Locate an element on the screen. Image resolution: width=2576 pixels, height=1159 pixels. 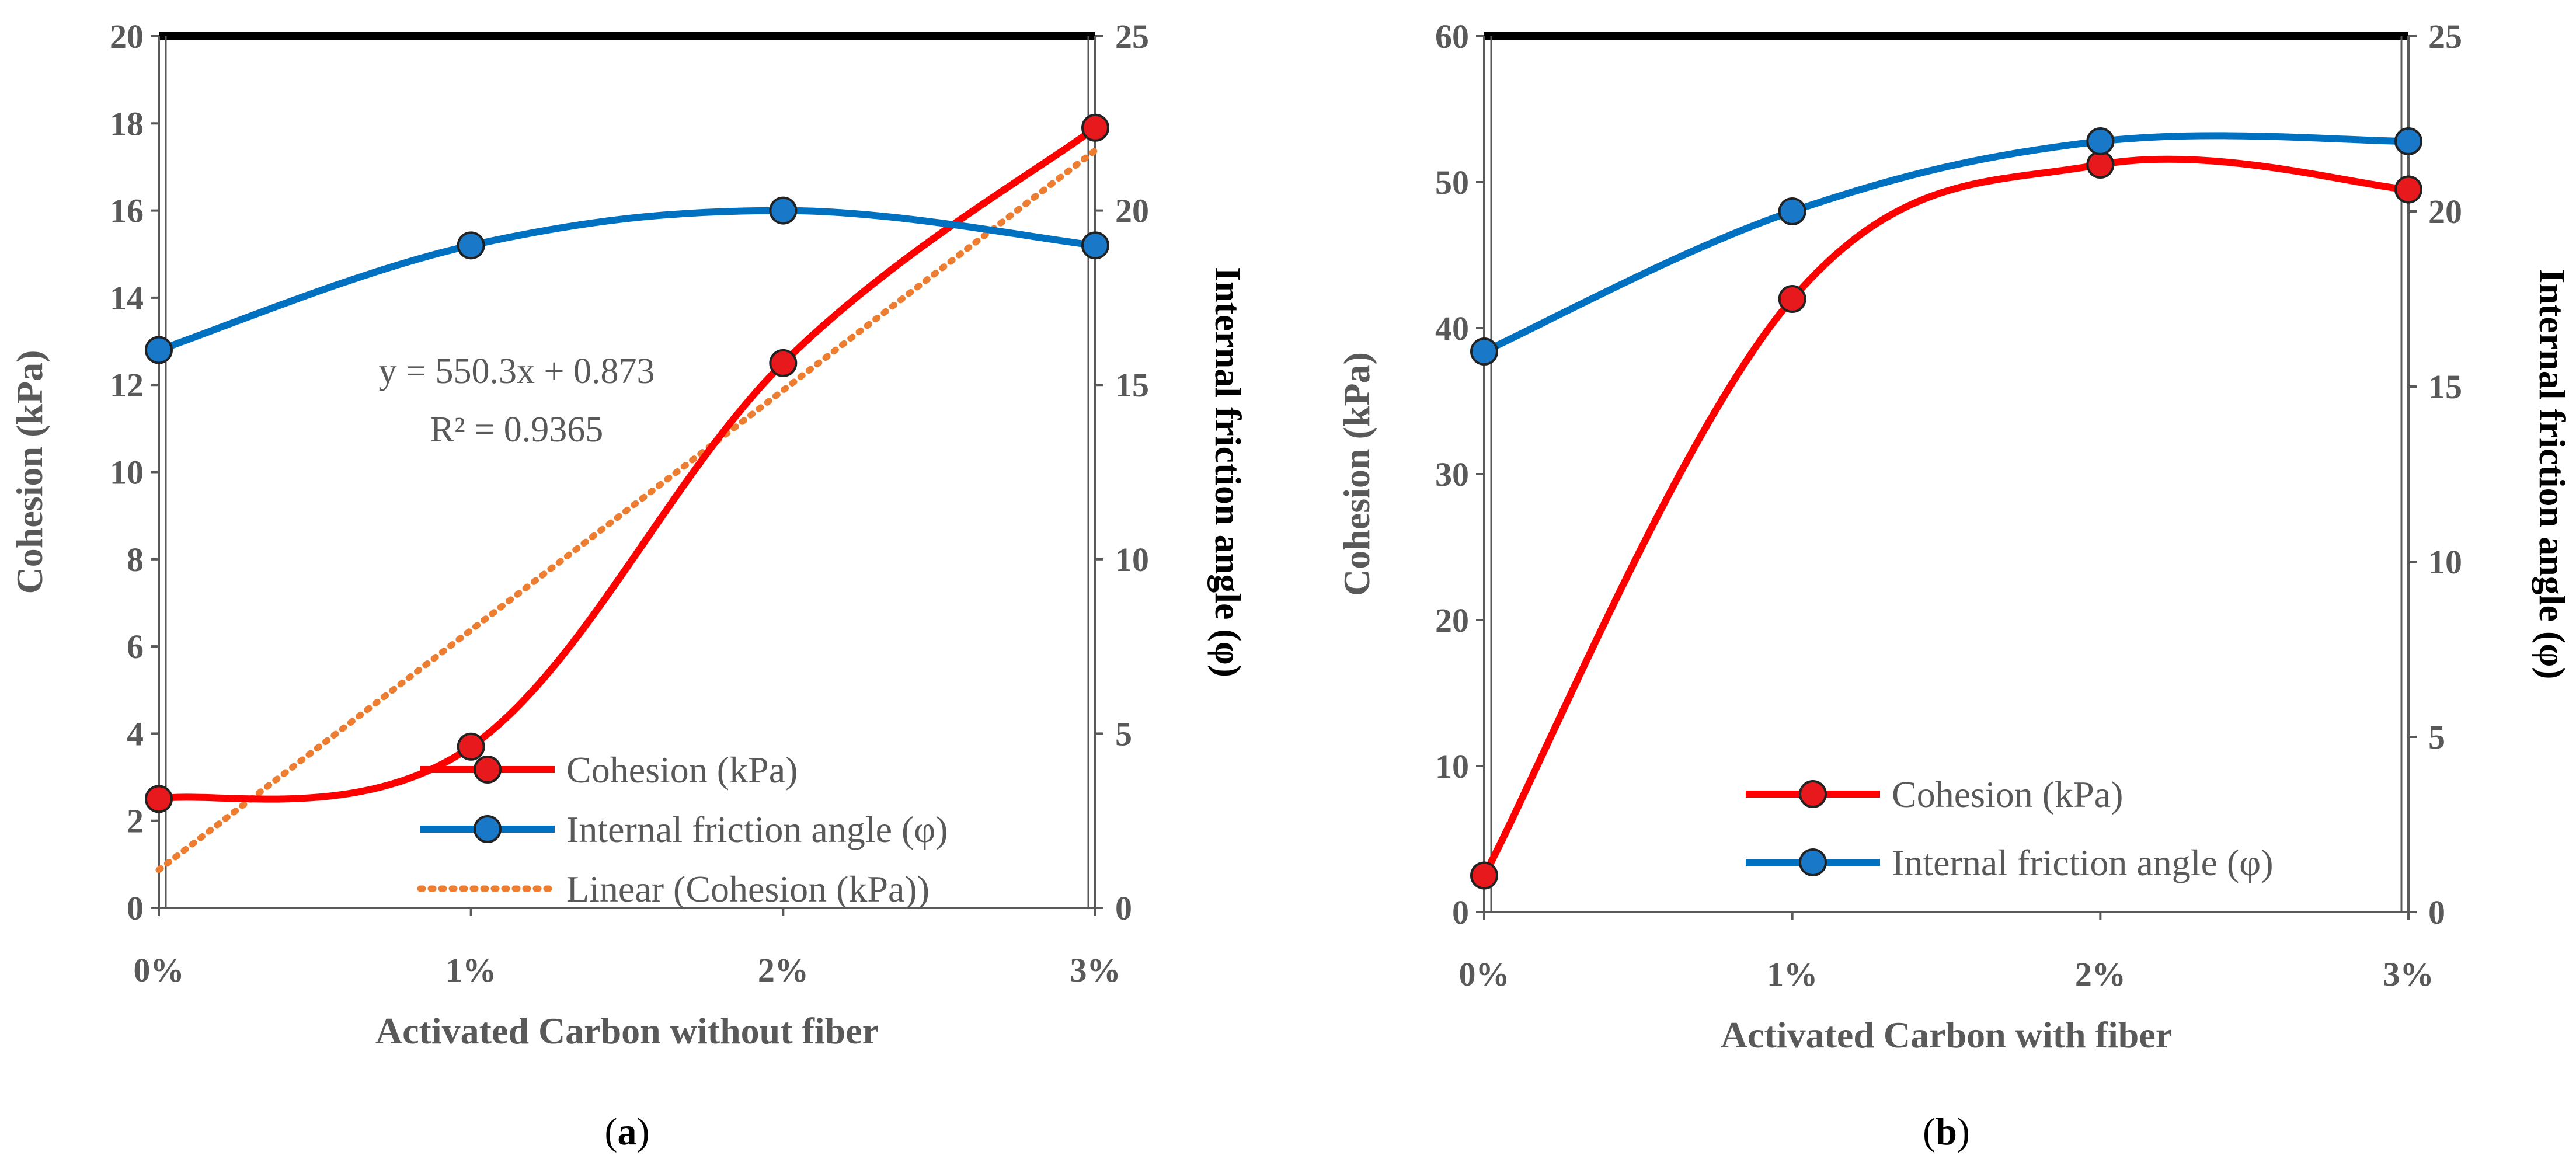
left-tick-label: 6 is located at coordinates (135, 647).